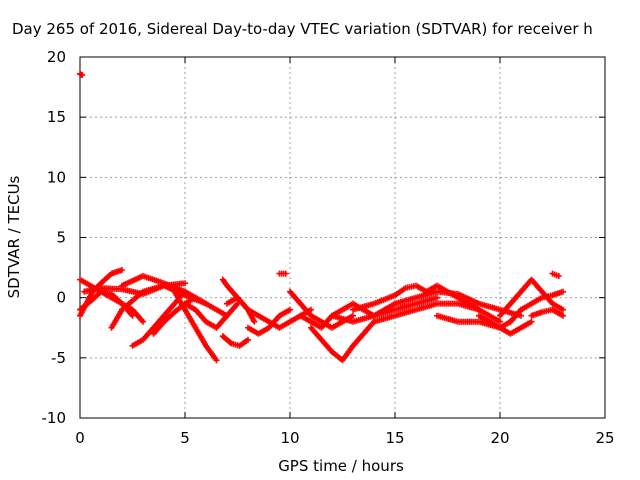 This screenshot has height=480, width=640. What do you see at coordinates (185, 438) in the screenshot?
I see `x-tick-label: 5` at bounding box center [185, 438].